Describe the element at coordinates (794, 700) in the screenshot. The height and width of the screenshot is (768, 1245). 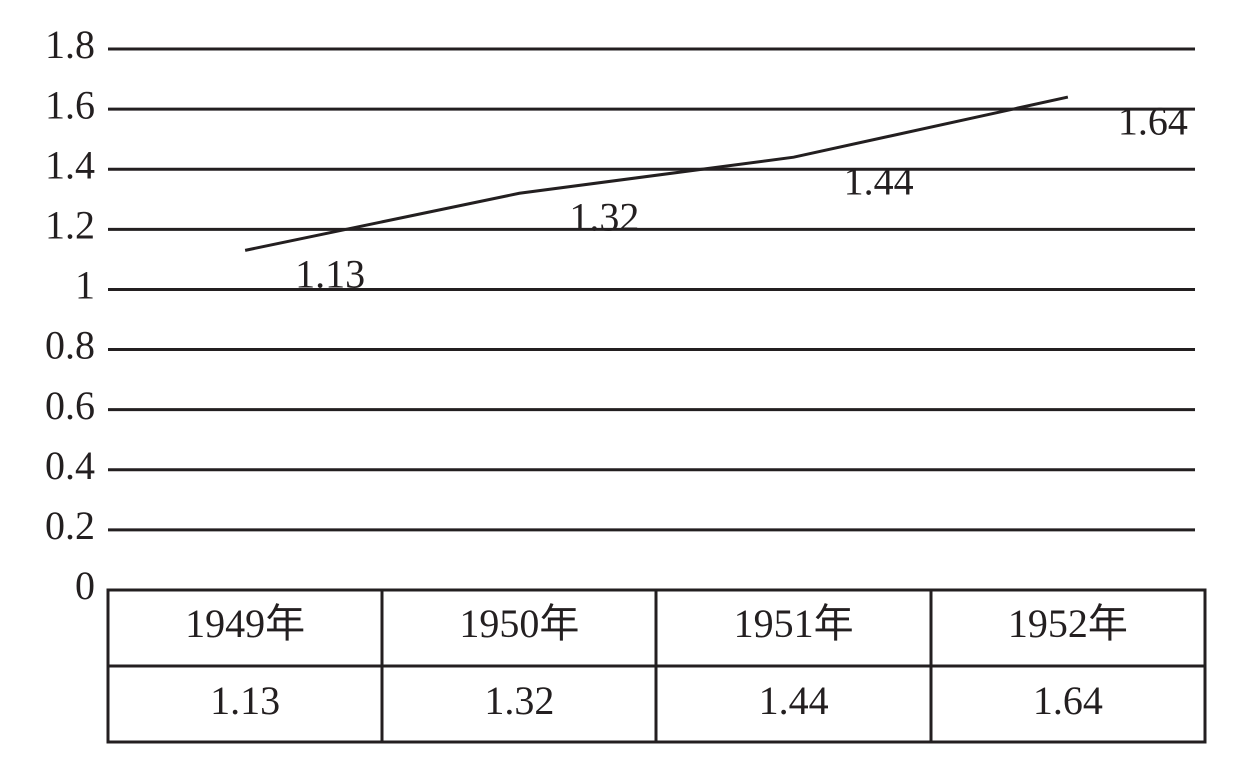
I see `table-value: 1.44` at that location.